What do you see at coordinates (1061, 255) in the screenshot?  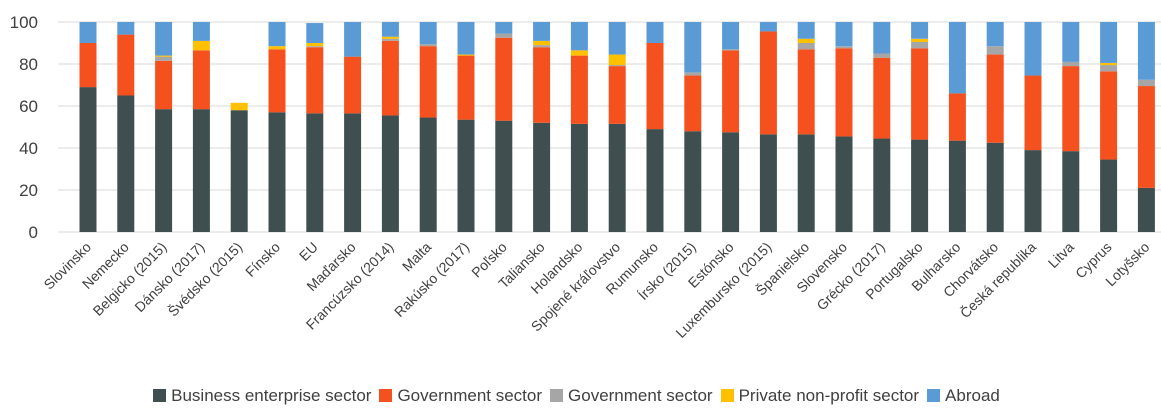 I see `x-tick-label: Litva` at bounding box center [1061, 255].